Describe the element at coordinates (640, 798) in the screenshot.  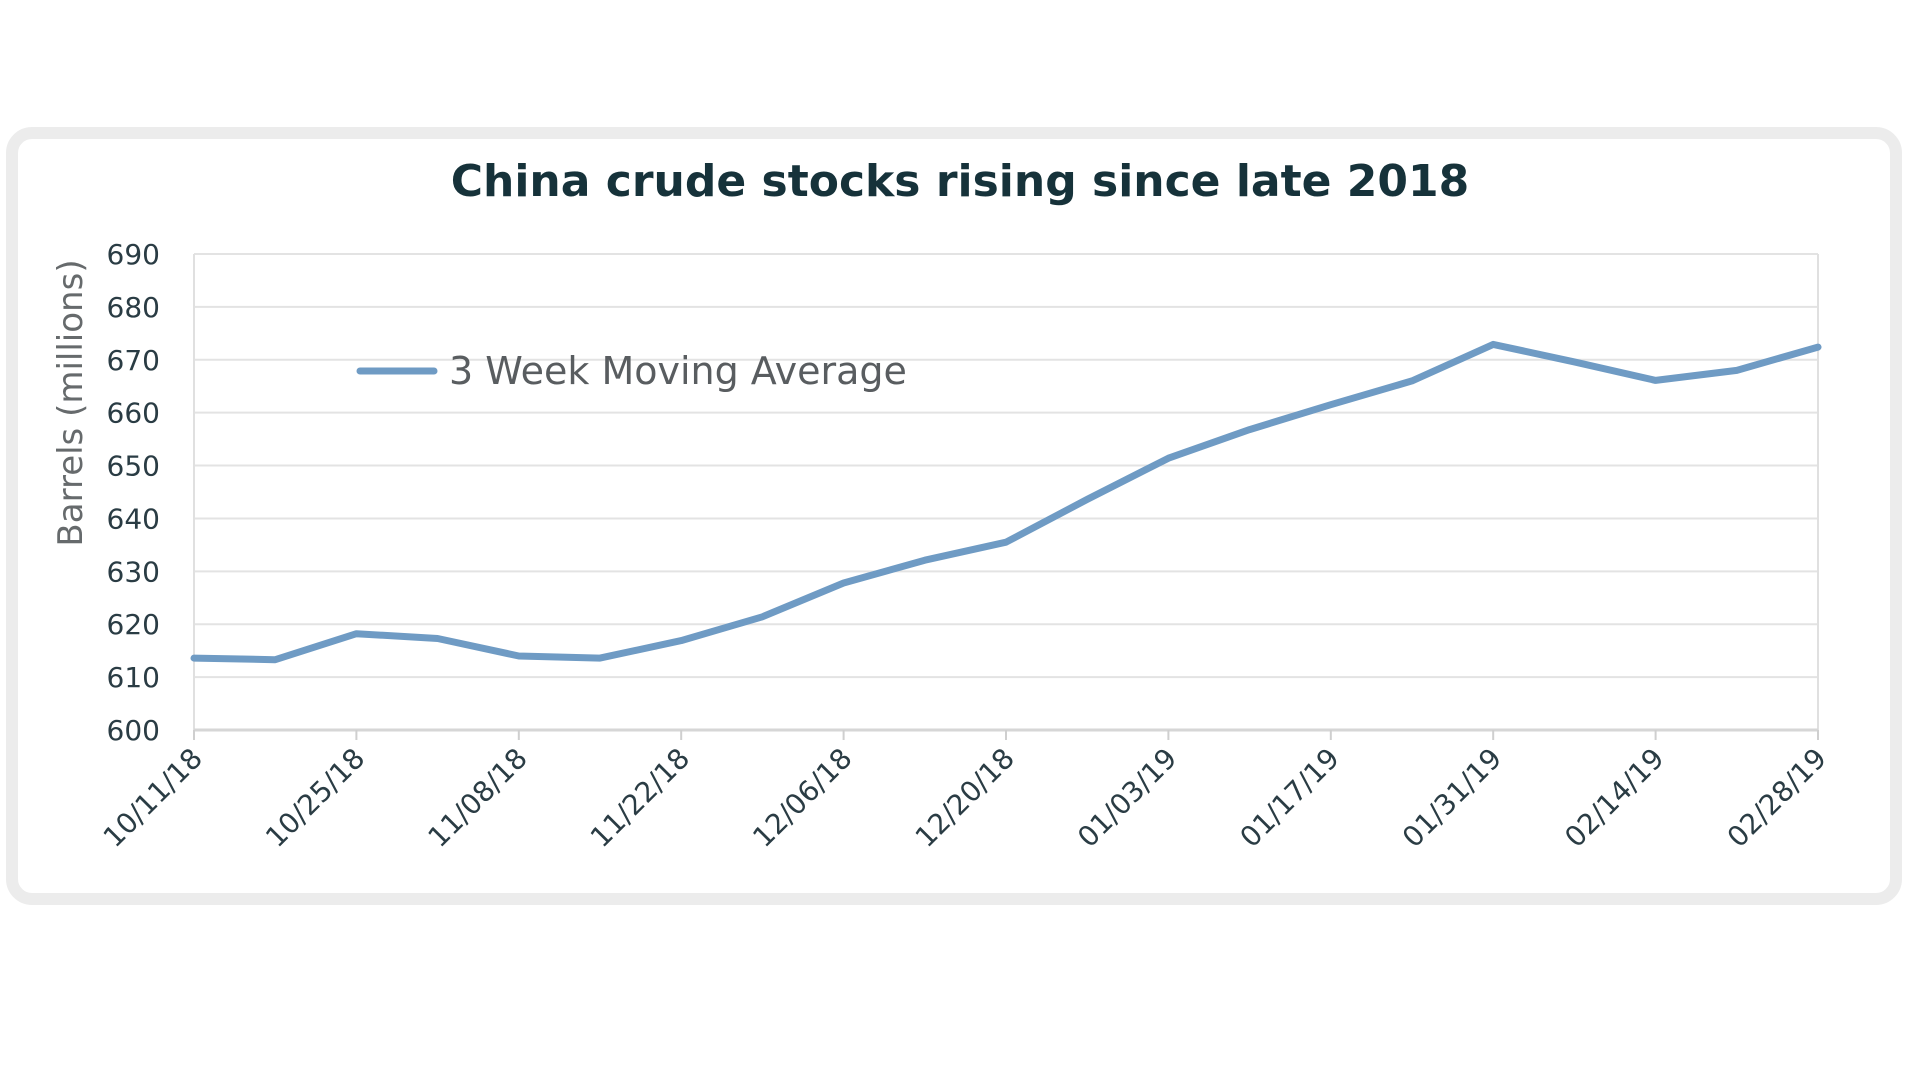
I see `x-tick-label: 11/22/18` at that location.